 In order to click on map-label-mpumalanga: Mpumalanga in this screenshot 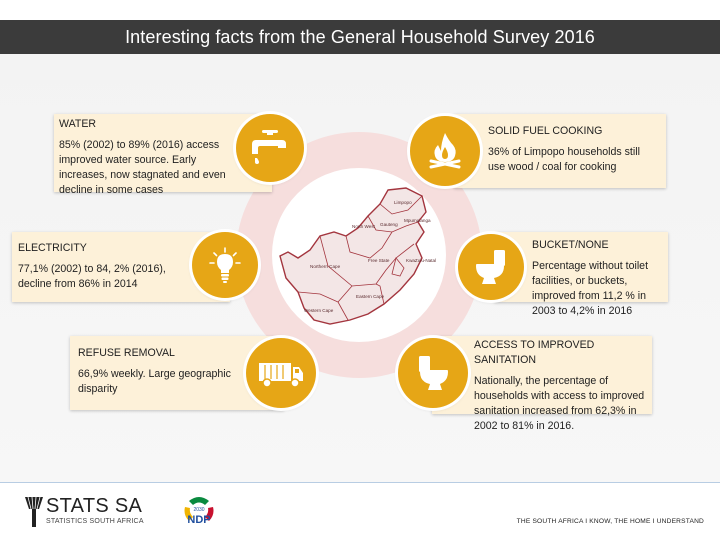, I will do `click(417, 220)`.